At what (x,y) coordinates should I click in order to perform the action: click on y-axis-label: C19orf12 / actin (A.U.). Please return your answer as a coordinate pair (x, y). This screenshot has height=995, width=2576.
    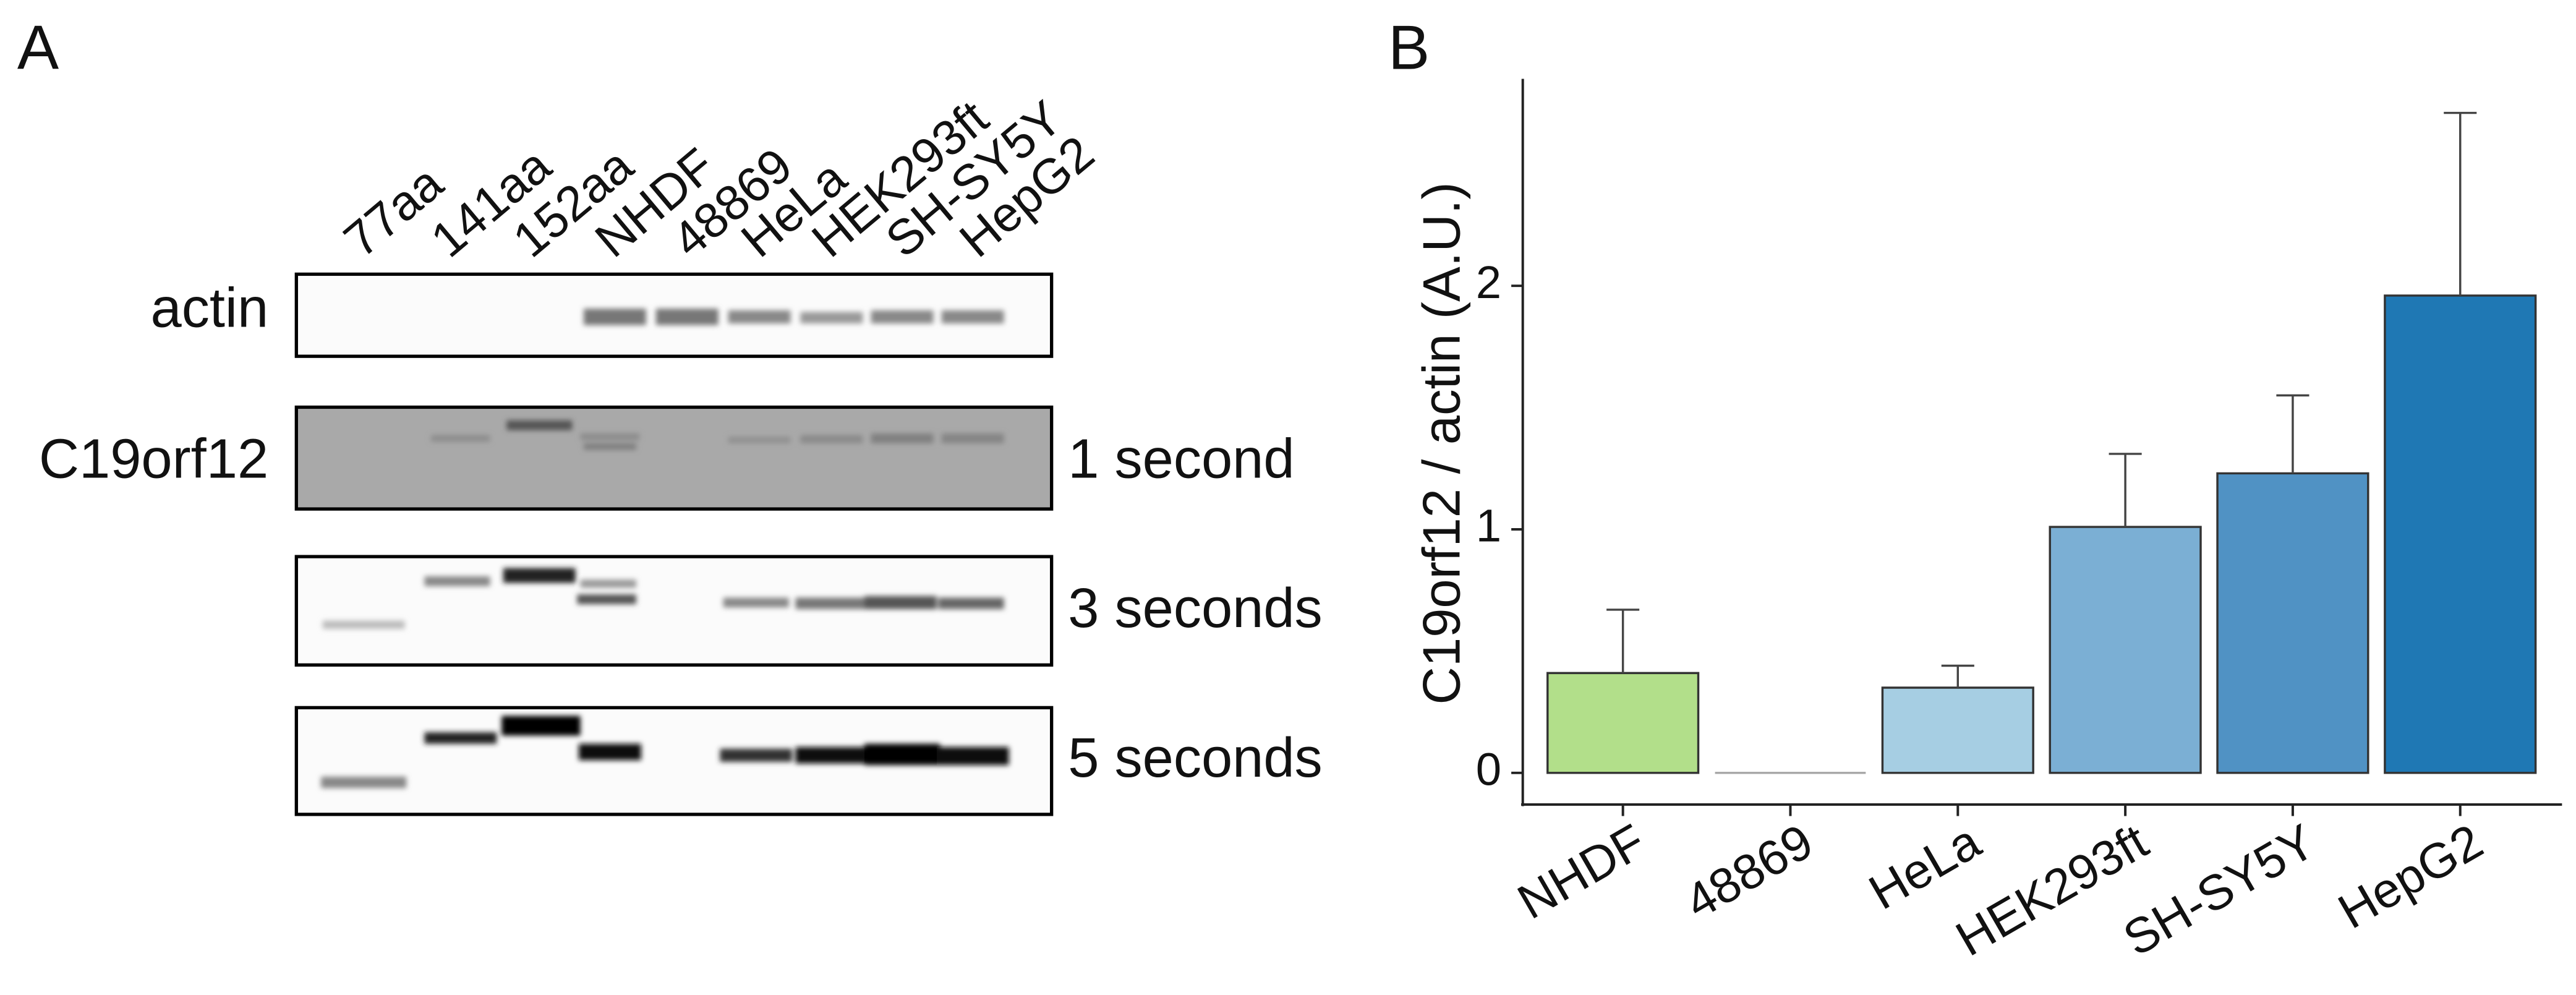
    Looking at the image, I should click on (1441, 443).